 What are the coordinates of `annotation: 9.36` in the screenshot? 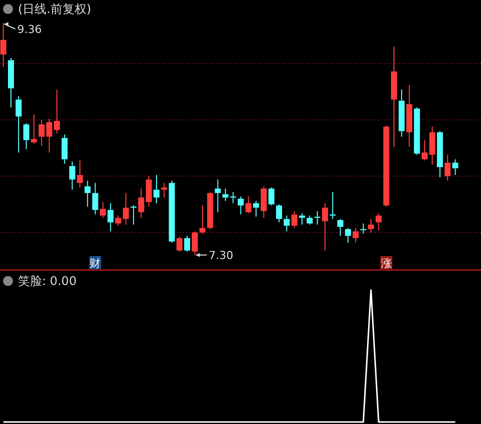 It's located at (29, 29).